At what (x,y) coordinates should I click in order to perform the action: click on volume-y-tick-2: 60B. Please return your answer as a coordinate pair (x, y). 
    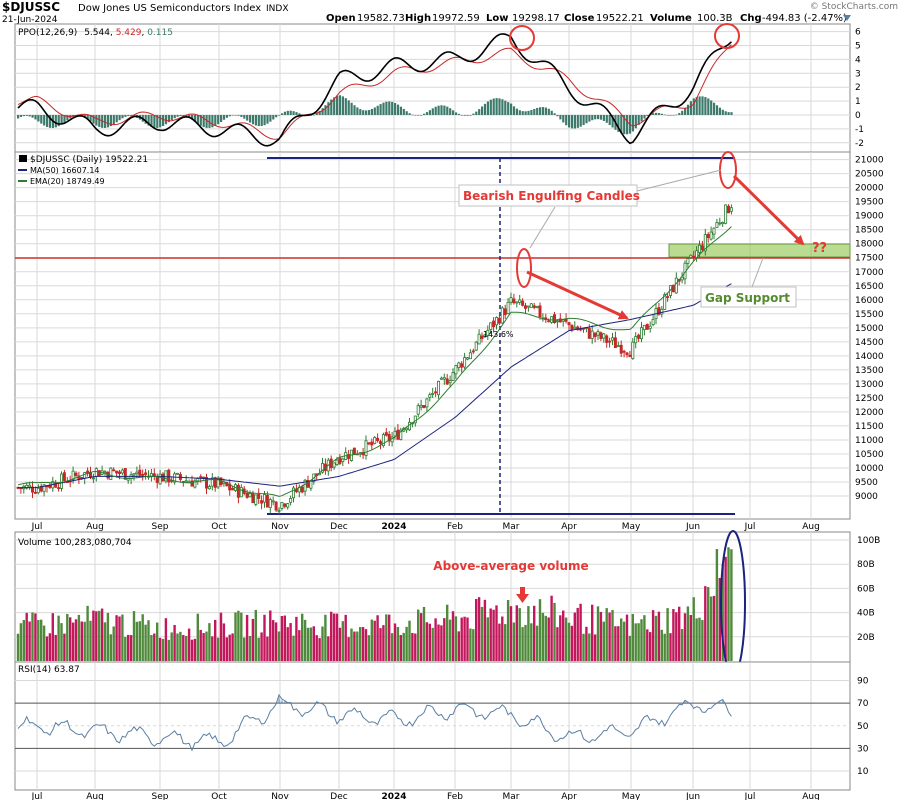
    Looking at the image, I should click on (866, 589).